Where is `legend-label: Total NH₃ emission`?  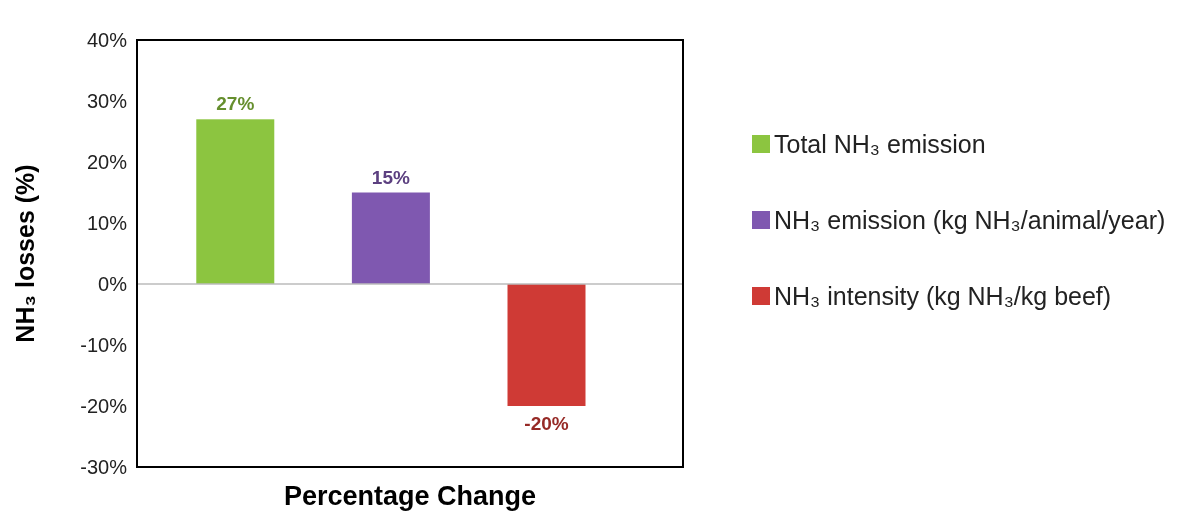
legend-label: Total NH₃ emission is located at coordinates (880, 144).